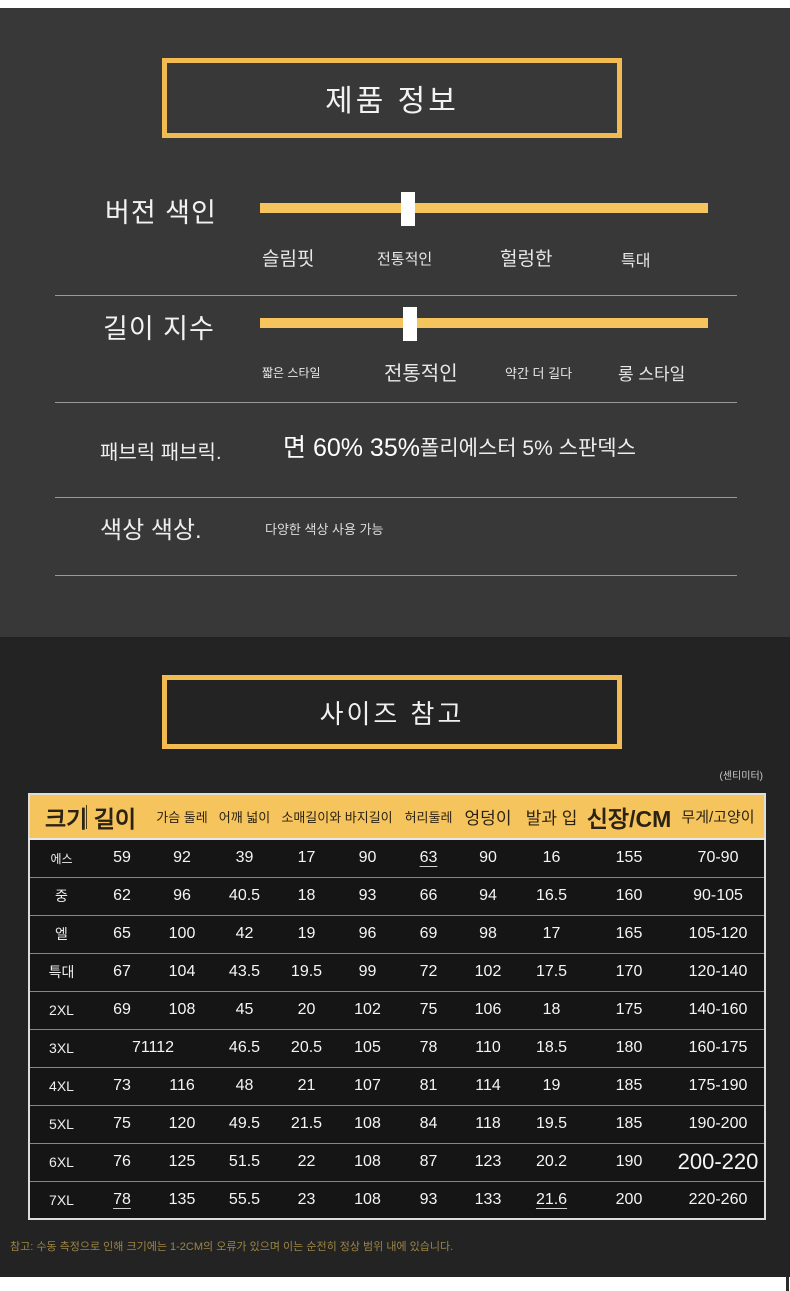 The height and width of the screenshot is (1291, 790). I want to click on length-index-slider, so click(484, 324).